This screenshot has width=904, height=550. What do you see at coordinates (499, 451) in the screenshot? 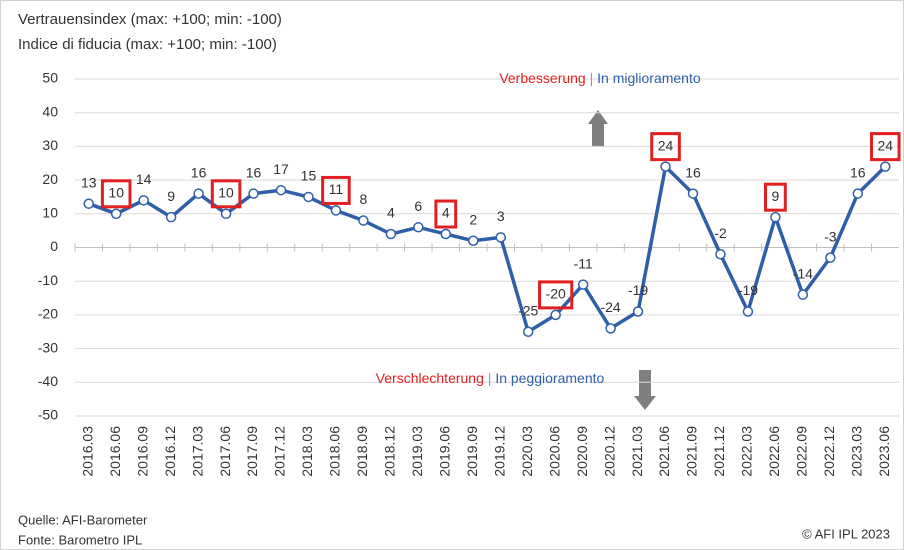
I see `x-tick-label: 2019.12` at bounding box center [499, 451].